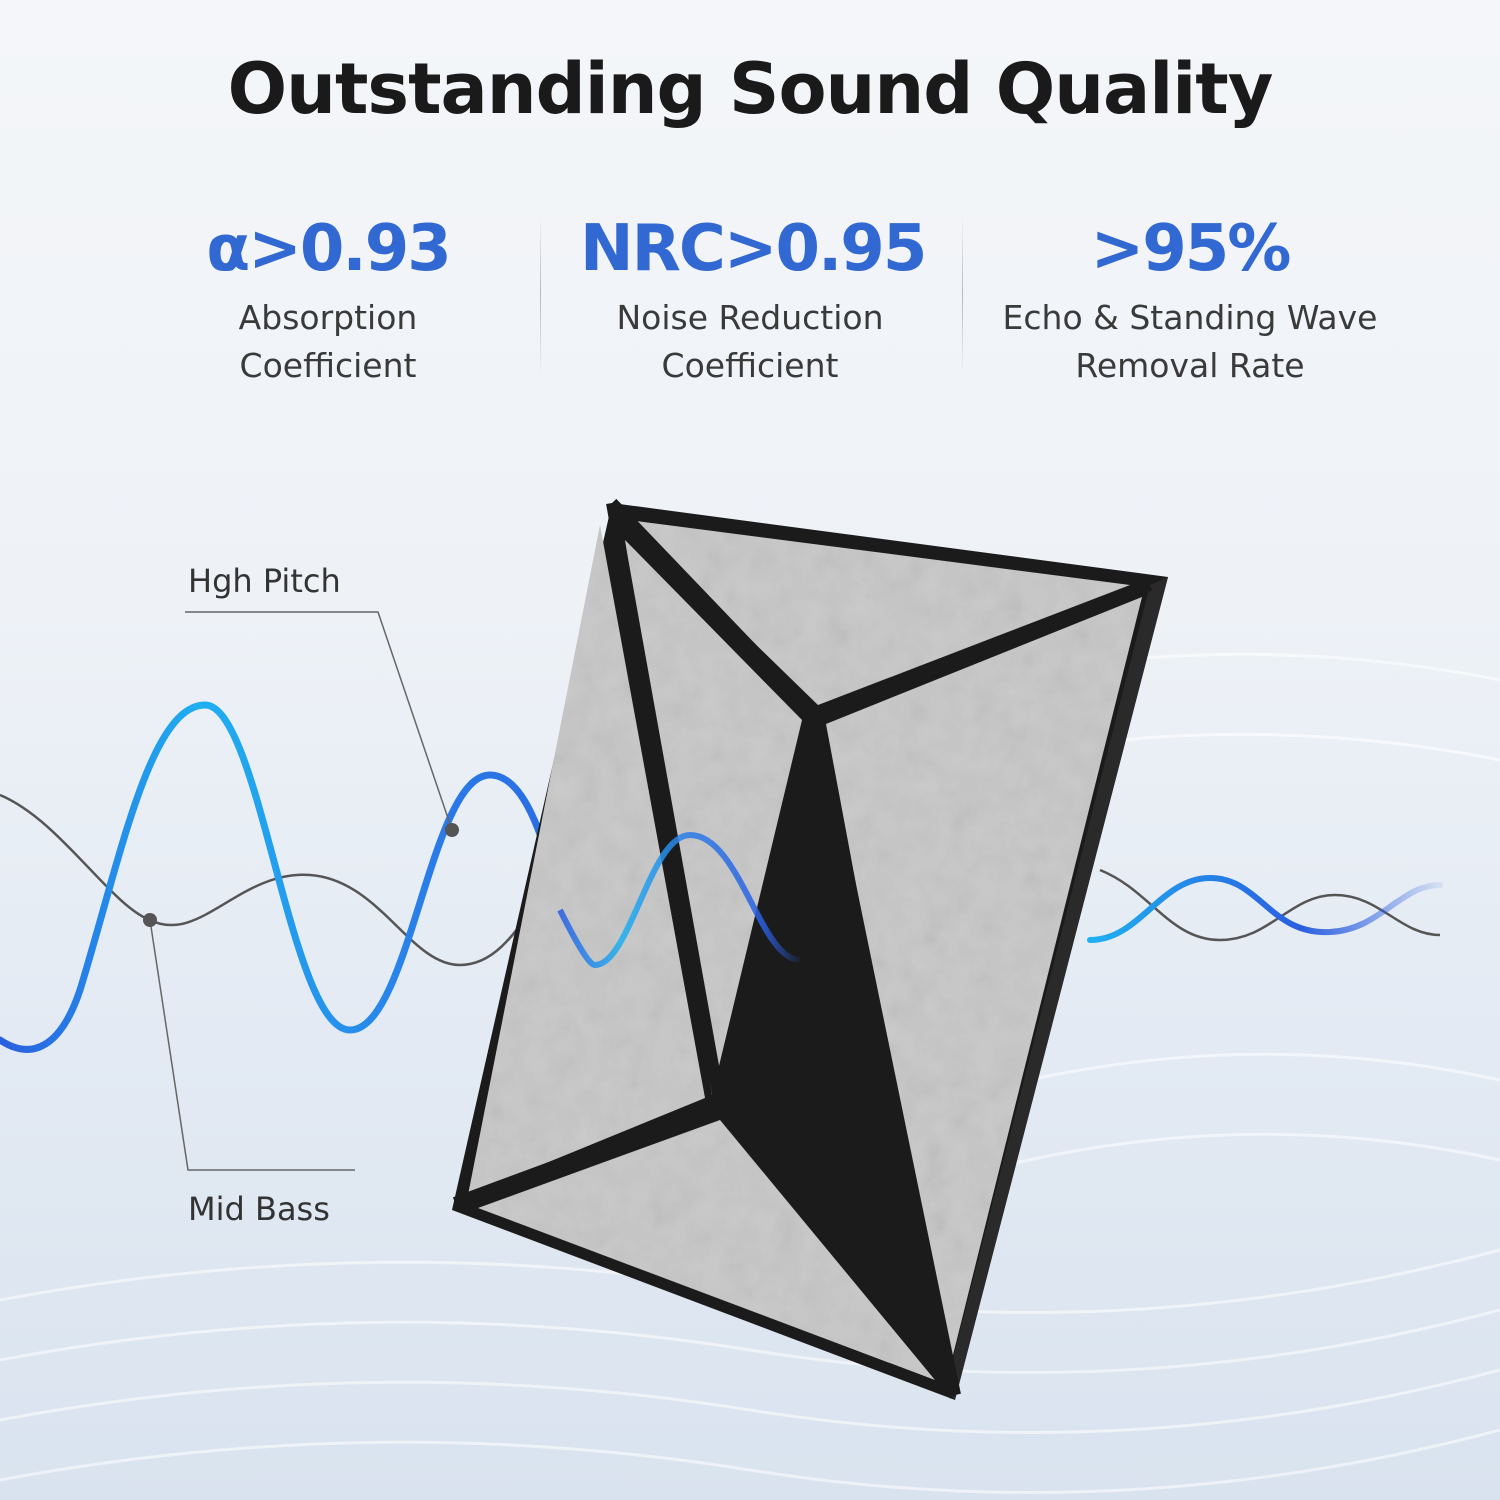  I want to click on stat-nrc: NRC>0.95 Noise Reduction Coefficient, so click(753, 300).